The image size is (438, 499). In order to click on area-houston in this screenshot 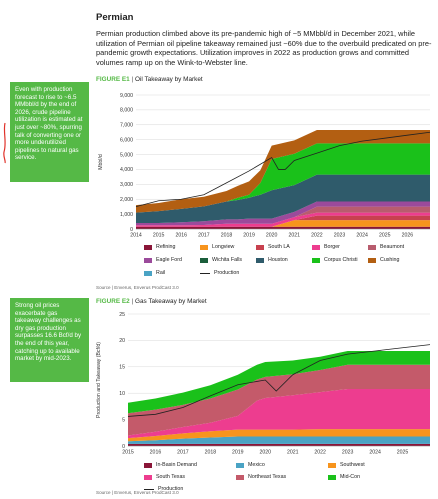, I will do `click(283, 199)`.